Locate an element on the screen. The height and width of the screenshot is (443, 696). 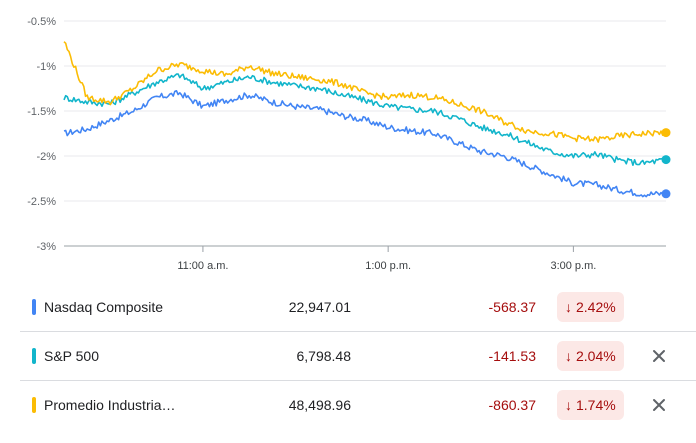
y-tick-label: -1.5% is located at coordinates (41, 112).